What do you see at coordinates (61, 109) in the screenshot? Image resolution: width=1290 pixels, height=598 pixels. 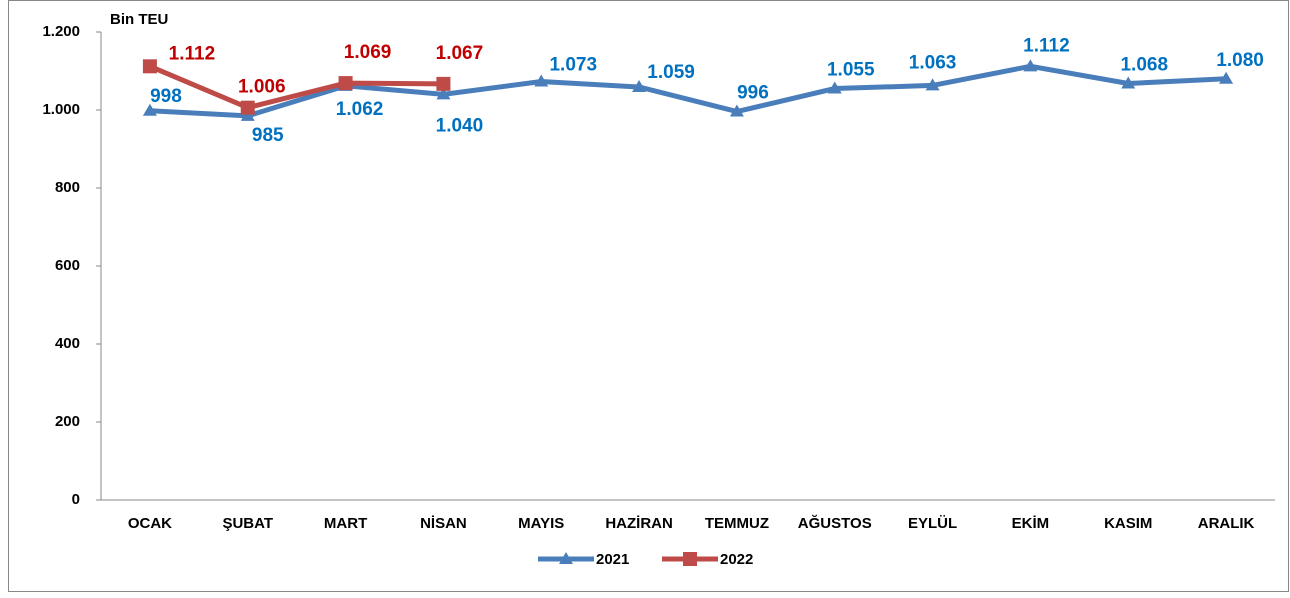 I see `y-tick-label: 1.000` at bounding box center [61, 109].